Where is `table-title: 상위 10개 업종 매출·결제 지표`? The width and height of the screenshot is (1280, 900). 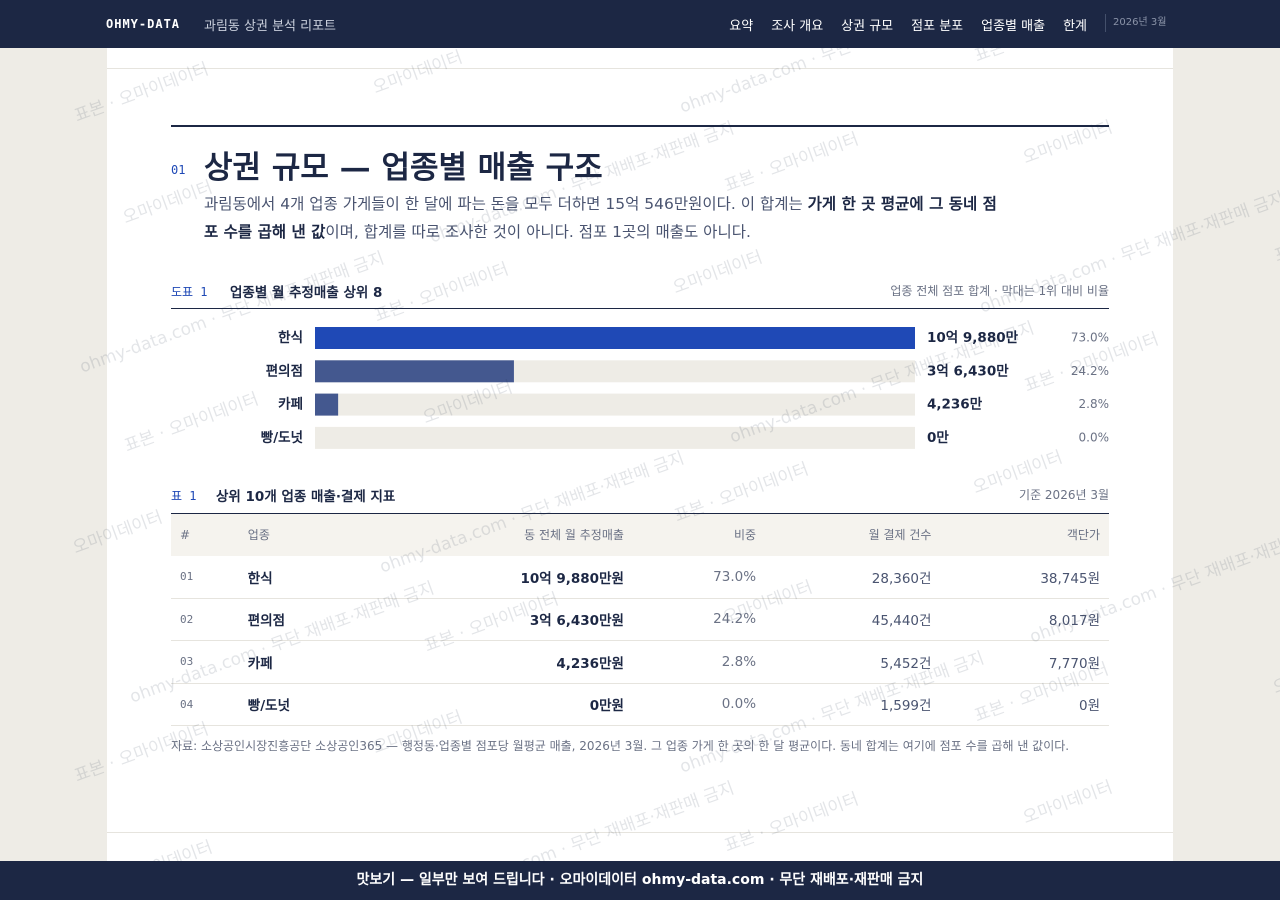
table-title: 상위 10개 업종 매출·결제 지표 is located at coordinates (306, 497).